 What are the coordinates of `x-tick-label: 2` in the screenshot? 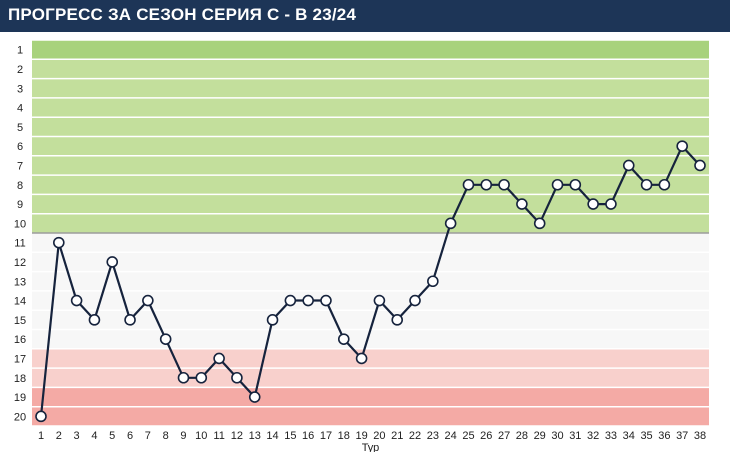 It's located at (59, 436).